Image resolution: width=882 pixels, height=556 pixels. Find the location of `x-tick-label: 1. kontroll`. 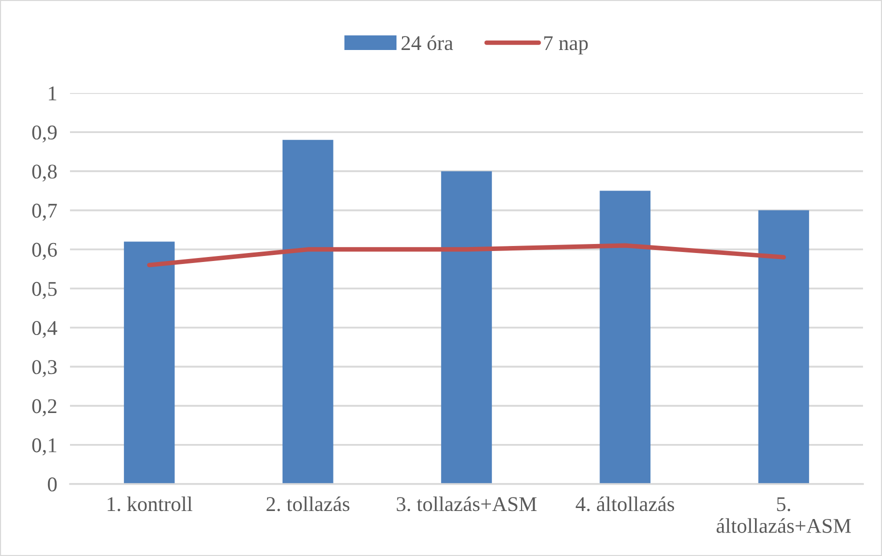

x-tick-label: 1. kontroll is located at coordinates (150, 504).